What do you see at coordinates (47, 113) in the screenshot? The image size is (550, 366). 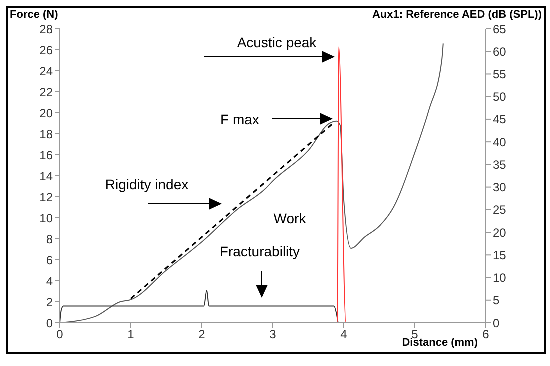 I see `y-tick-label: 20` at bounding box center [47, 113].